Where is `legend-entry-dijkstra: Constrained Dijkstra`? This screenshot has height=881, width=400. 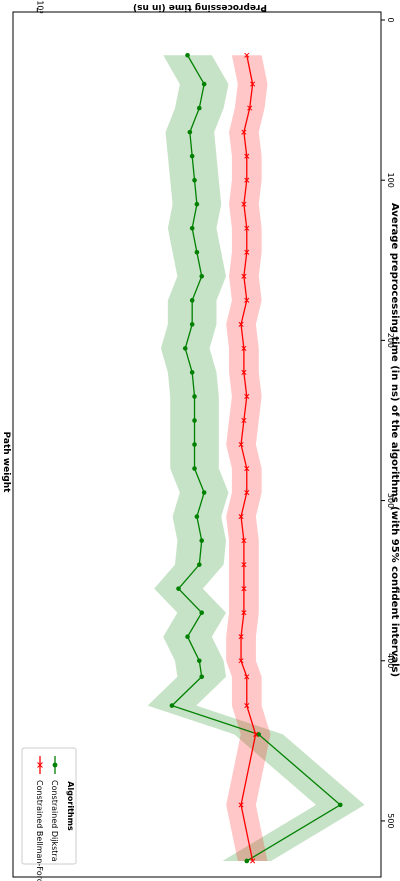
legend-entry-dijkstra: Constrained Dijkstra is located at coordinates (54, 809).